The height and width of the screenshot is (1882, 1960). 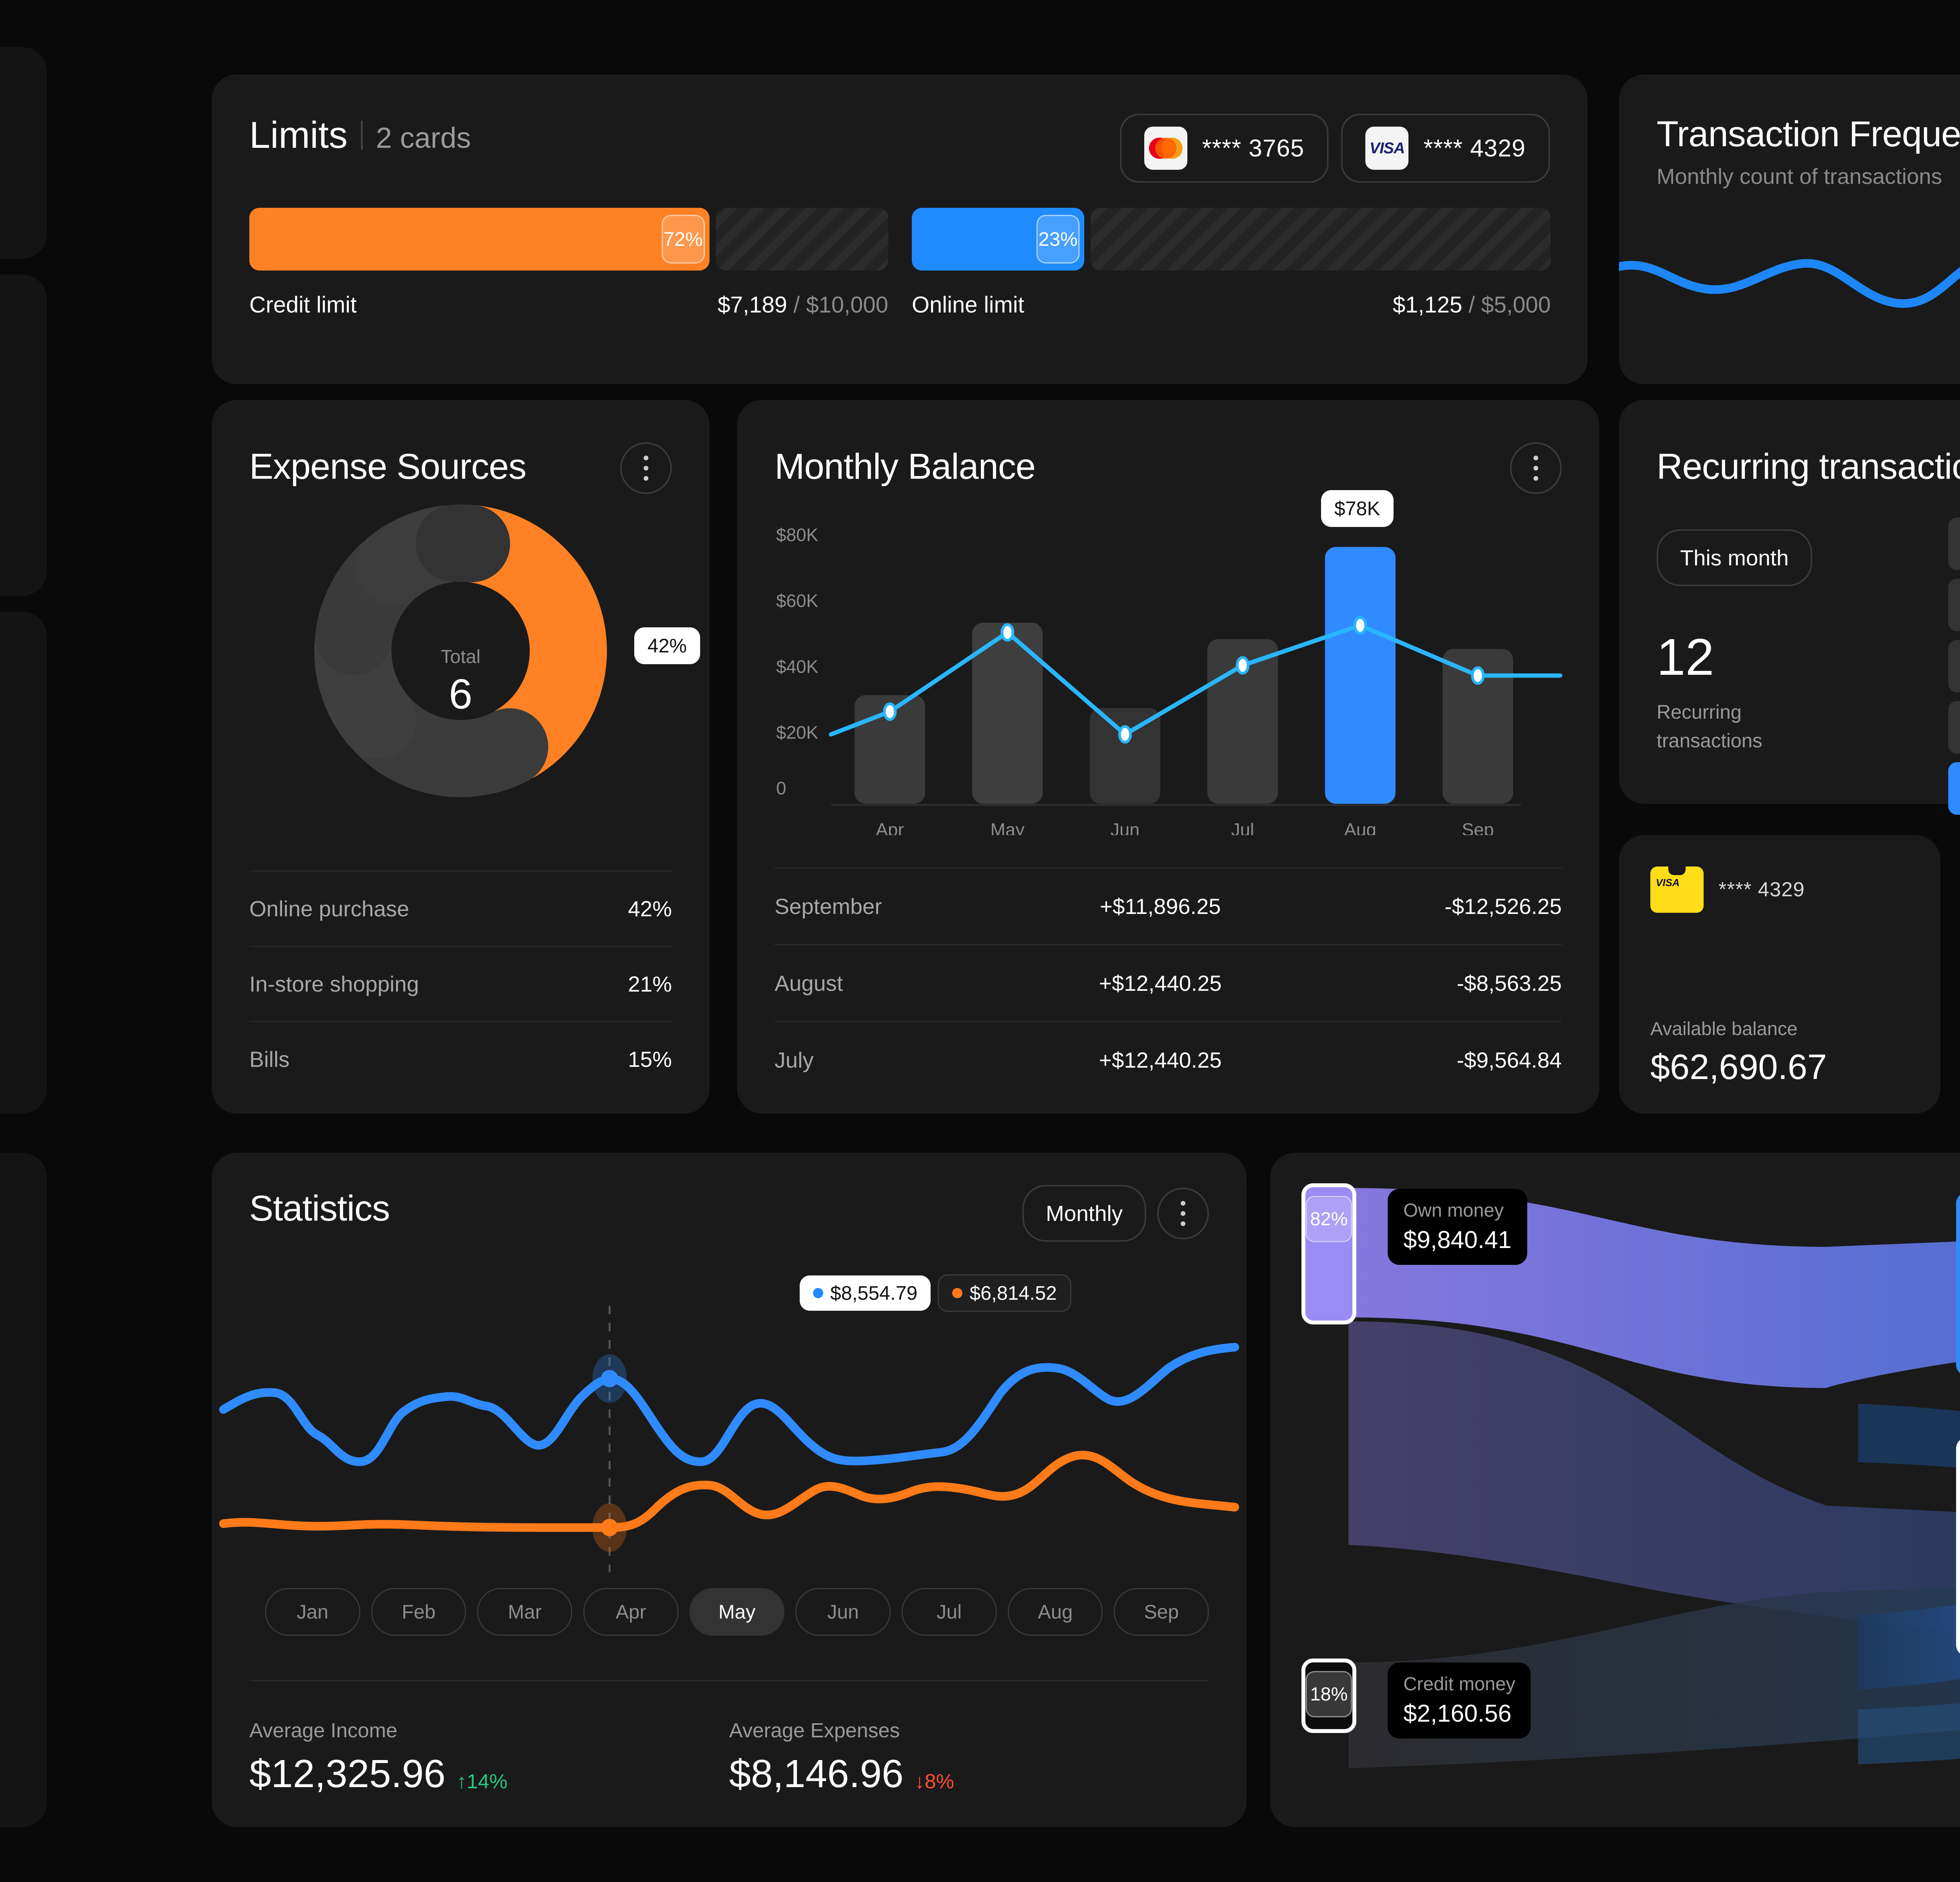 I want to click on limit-row-credit: 72% Credit limit $7,189 / $10,000, so click(x=568, y=263).